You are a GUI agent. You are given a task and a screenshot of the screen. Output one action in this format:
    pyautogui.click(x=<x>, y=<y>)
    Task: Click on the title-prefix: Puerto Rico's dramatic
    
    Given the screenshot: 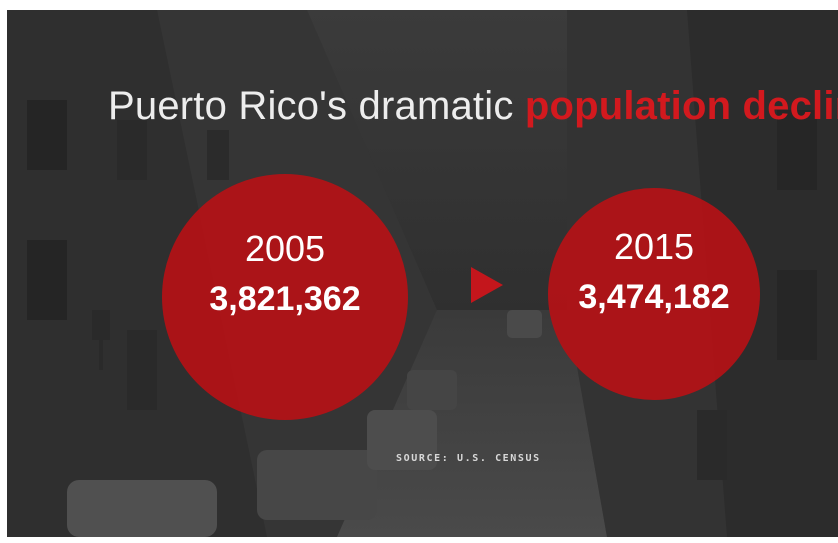 What is the action you would take?
    pyautogui.click(x=316, y=106)
    